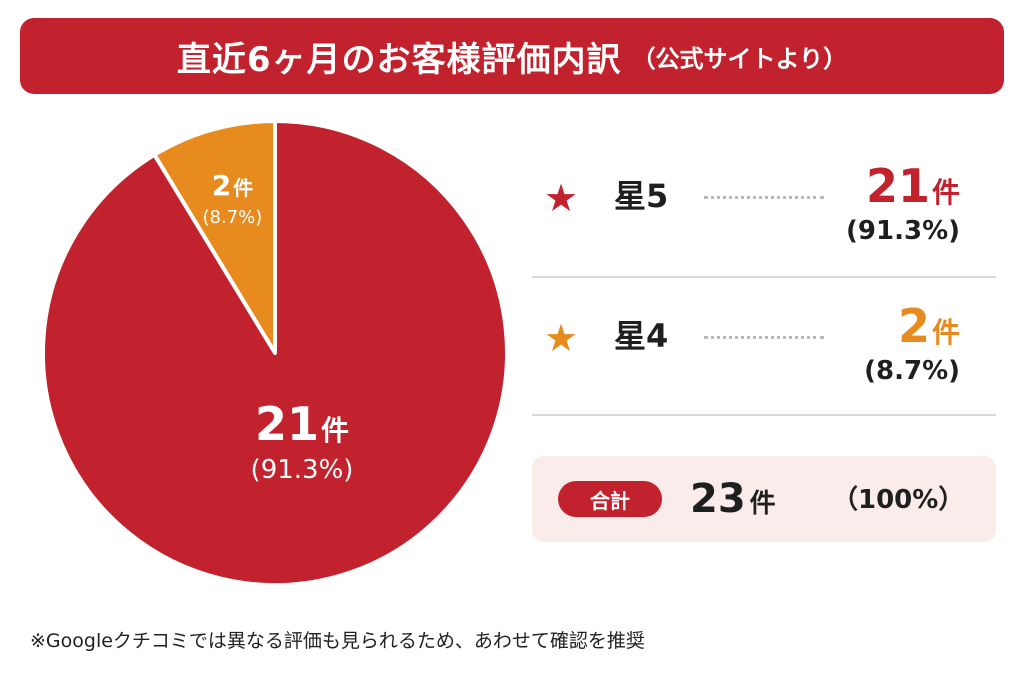  I want to click on slice-percent-label: (8.7%), so click(233, 217).